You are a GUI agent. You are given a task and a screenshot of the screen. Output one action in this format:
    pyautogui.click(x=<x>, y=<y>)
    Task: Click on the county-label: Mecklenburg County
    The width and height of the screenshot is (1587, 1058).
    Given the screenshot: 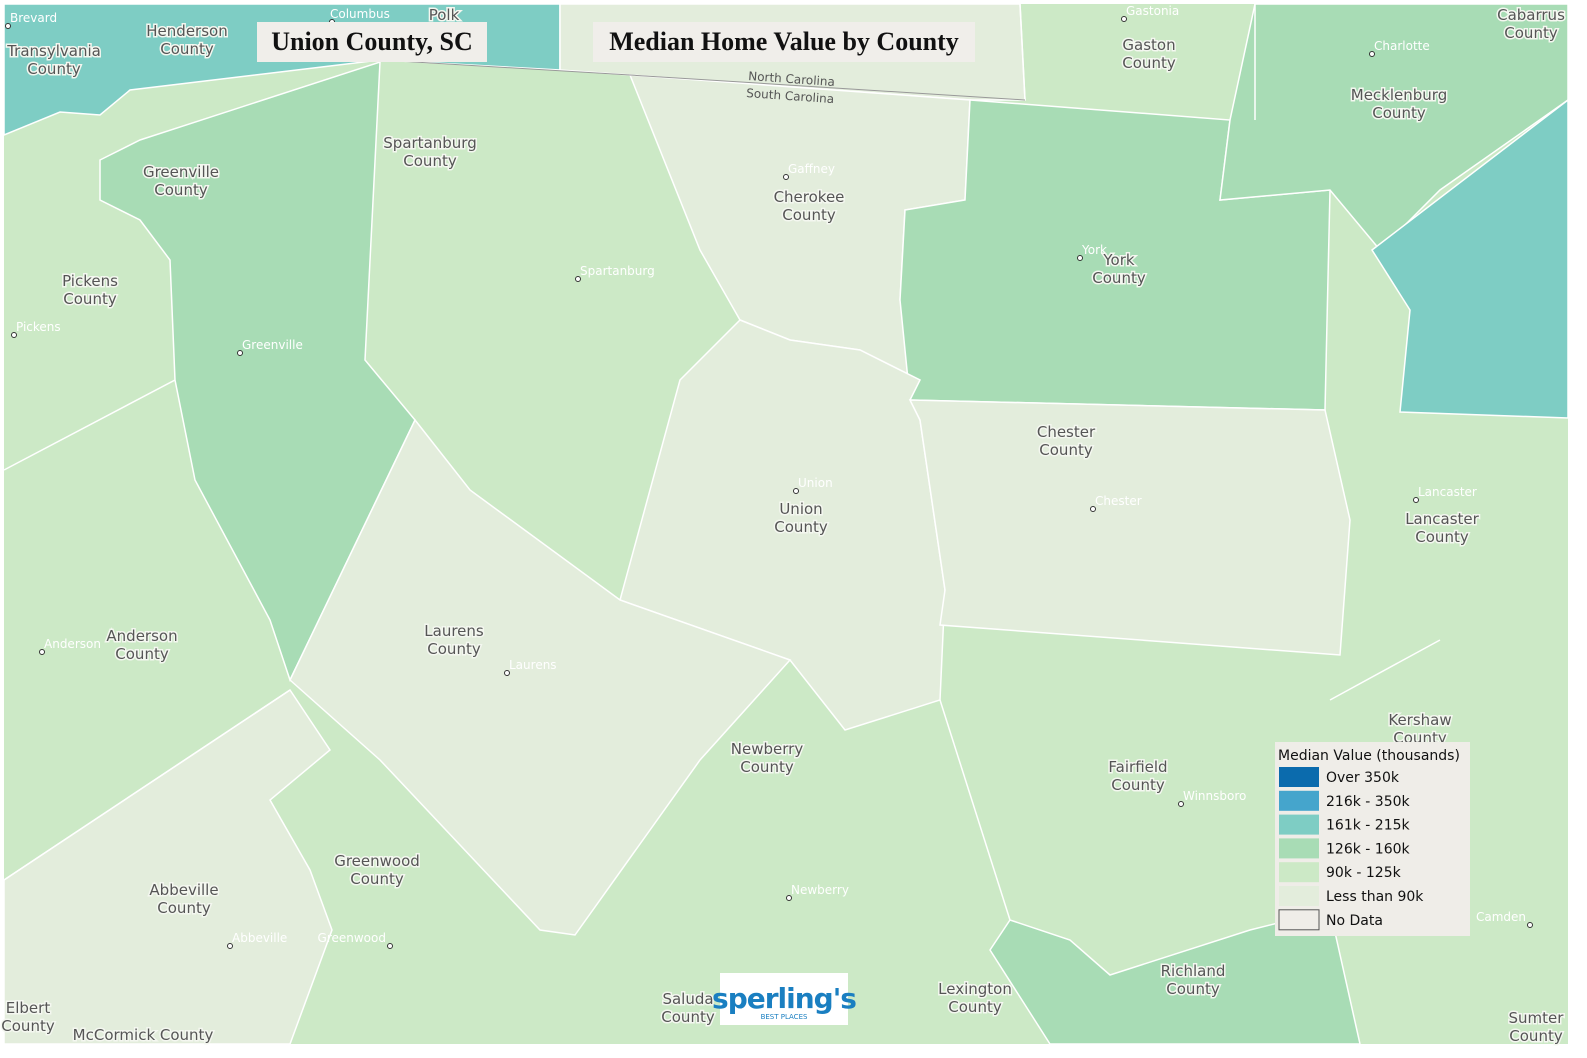 What is the action you would take?
    pyautogui.click(x=1399, y=104)
    